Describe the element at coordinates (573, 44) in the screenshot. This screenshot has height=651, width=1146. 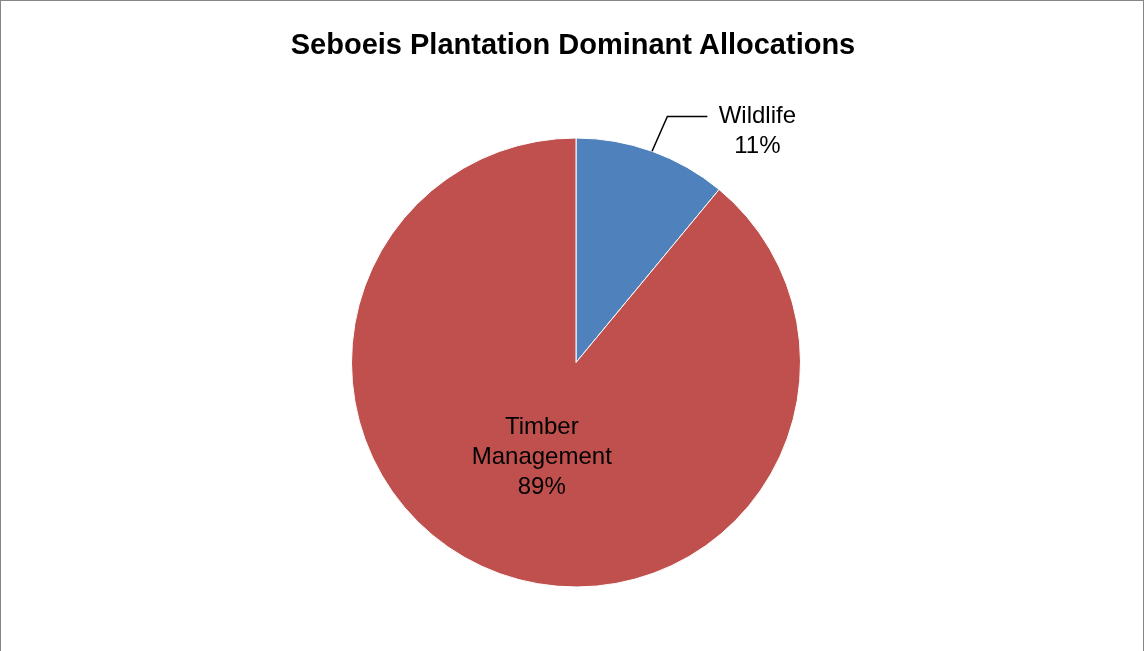
I see `chart-title: Seboeis Plantation Dominant Allocations` at that location.